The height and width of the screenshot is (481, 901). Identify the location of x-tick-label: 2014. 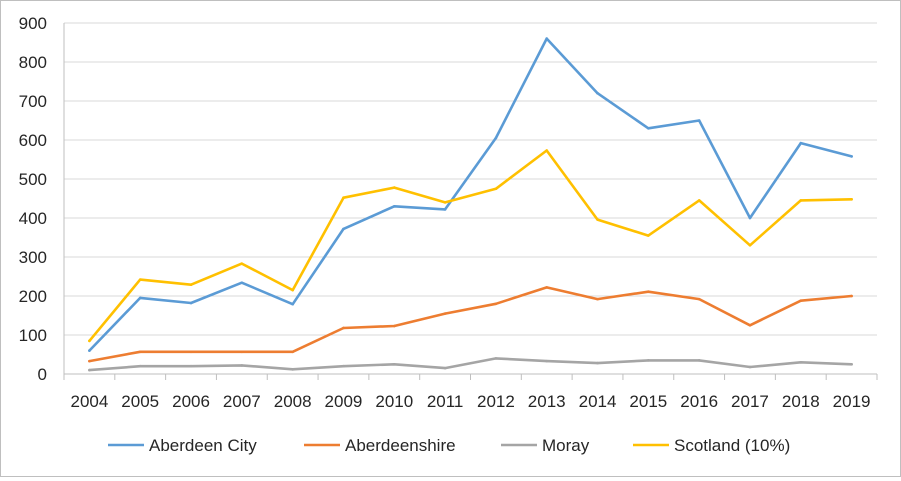
(598, 401).